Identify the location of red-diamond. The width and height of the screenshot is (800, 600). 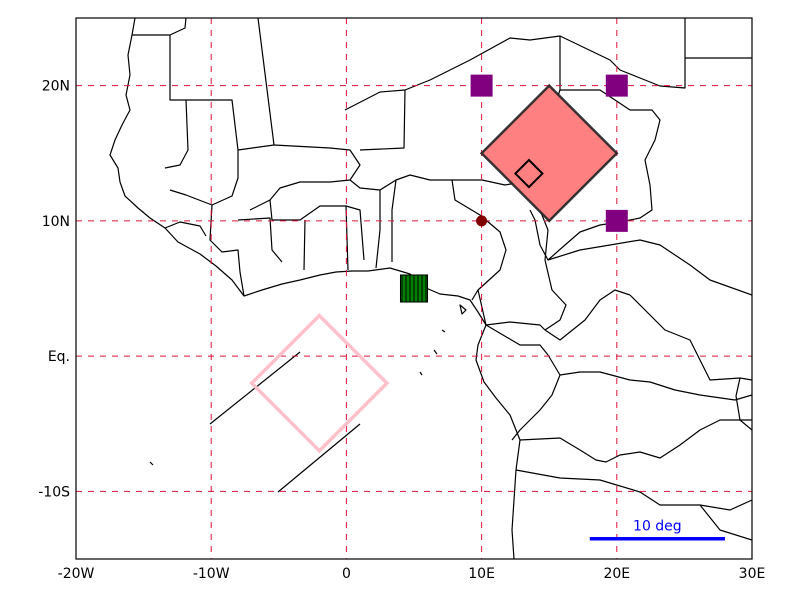
(549, 153).